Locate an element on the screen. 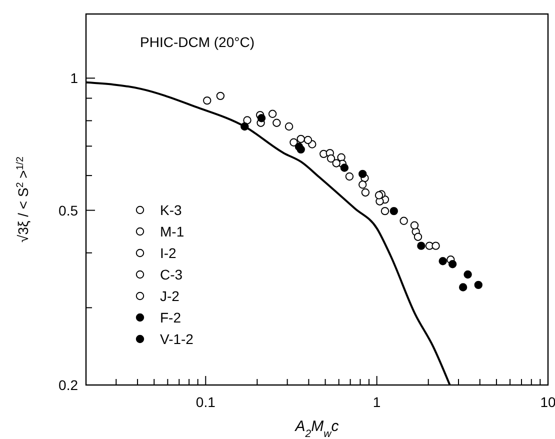 This screenshot has width=555, height=439. y-tick-label: 0.5 is located at coordinates (68, 210).